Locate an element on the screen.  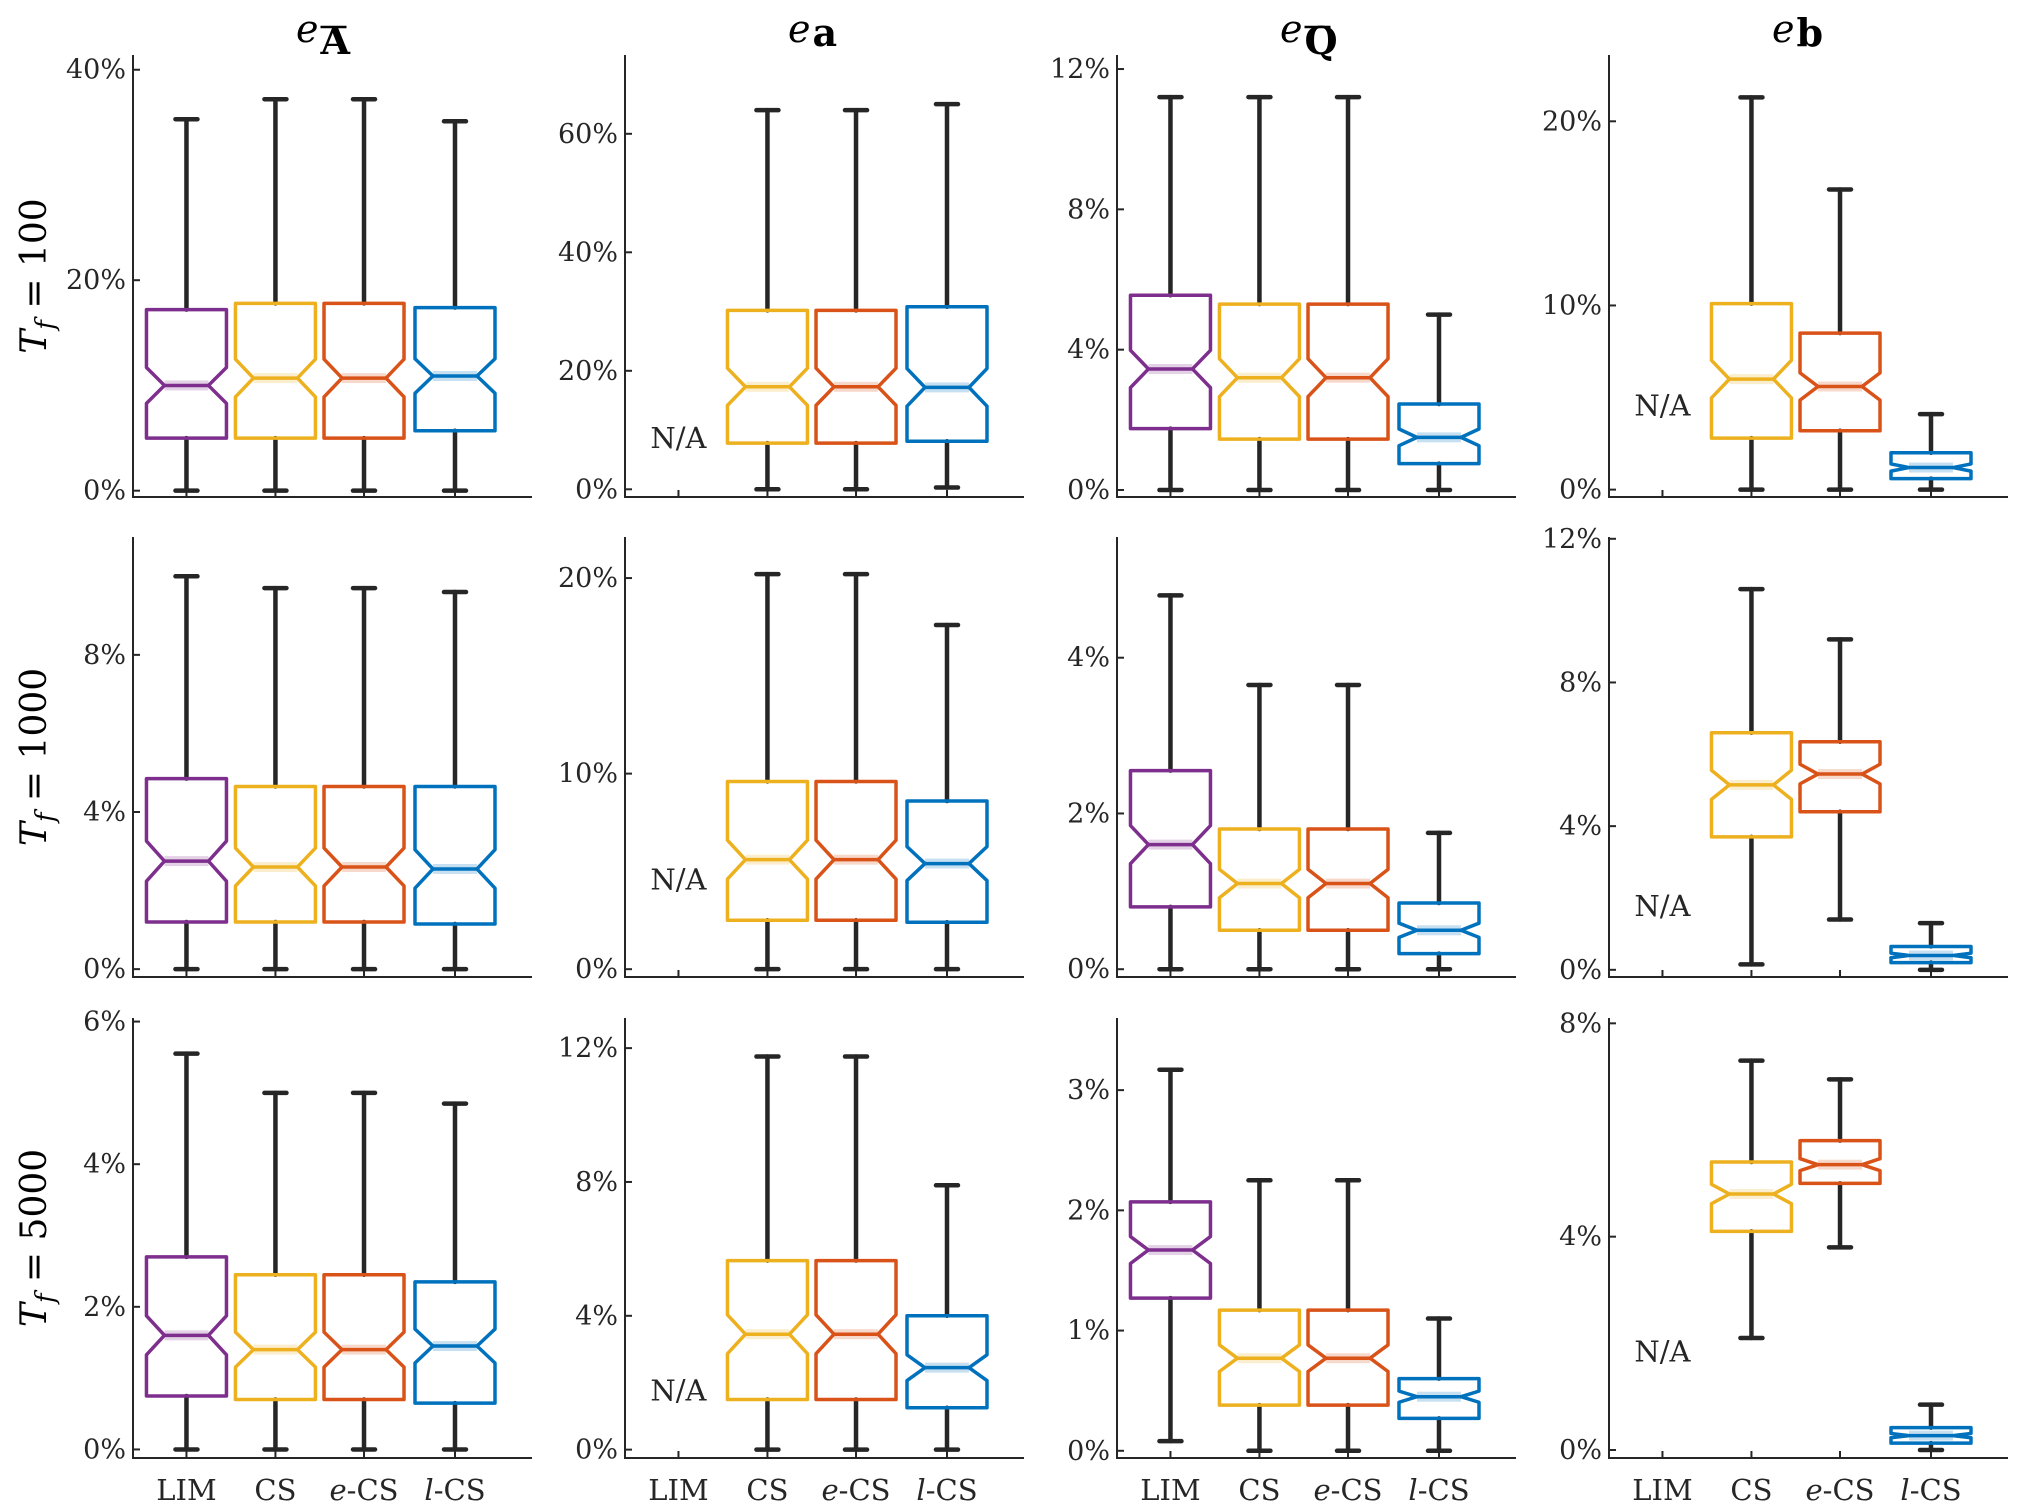
panel-r0-c1: 0% 20% 40% 60% N/A is located at coordinates (791, 280).